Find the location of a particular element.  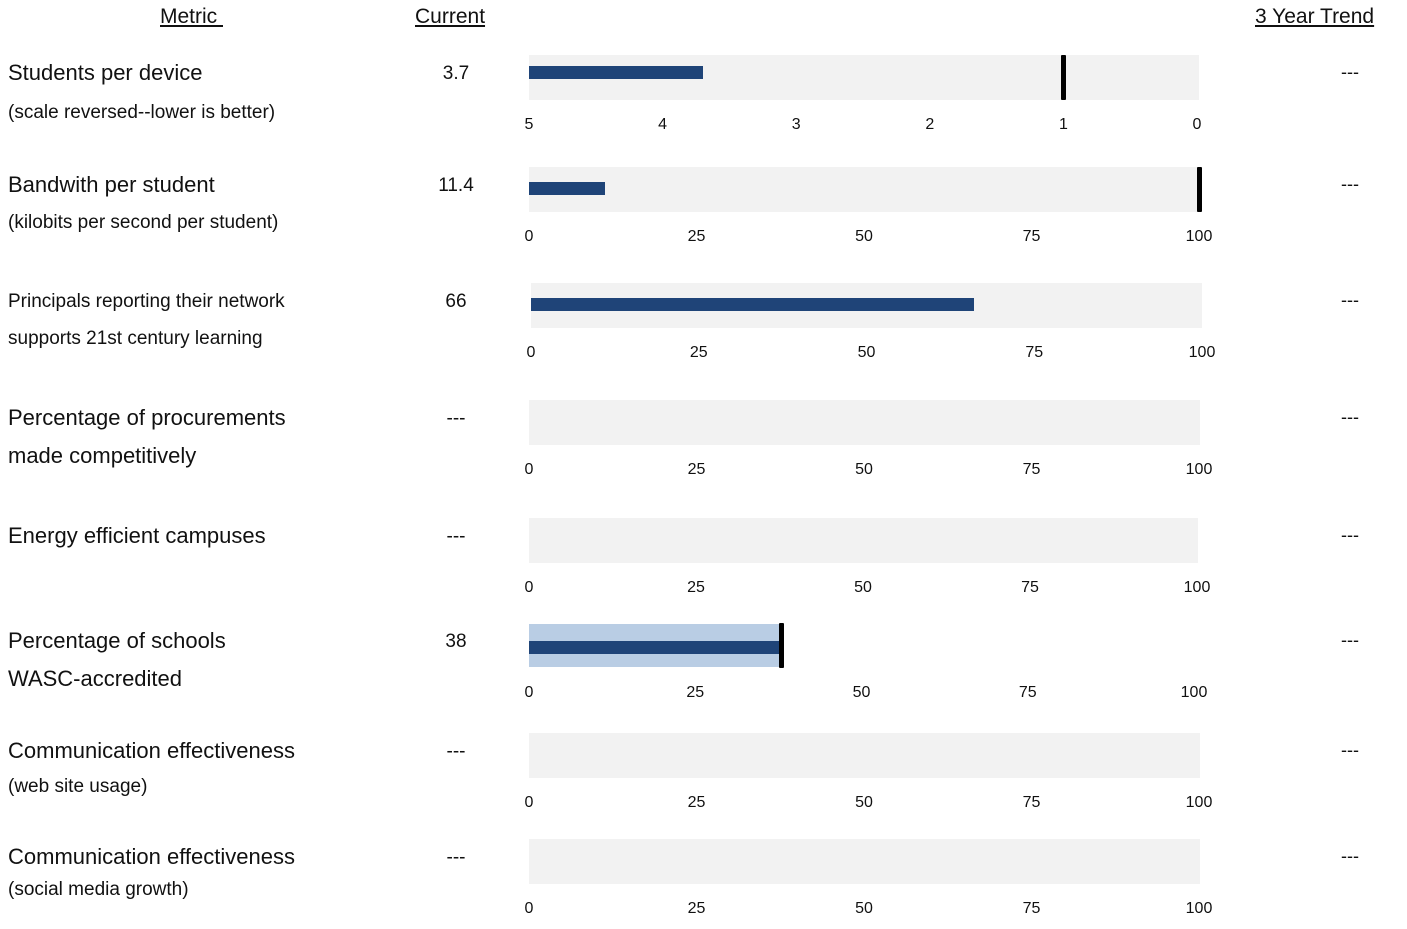

metric-sublabel: made competitively is located at coordinates (102, 455).